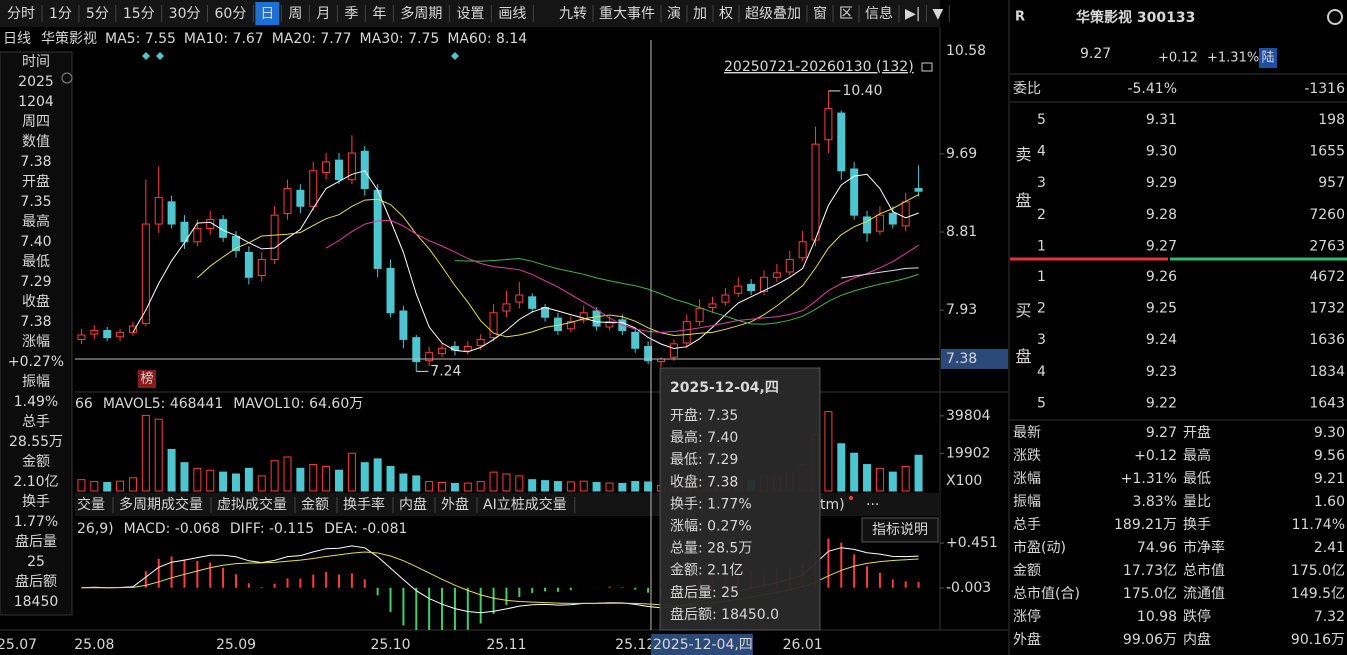 Image resolution: width=1347 pixels, height=655 pixels. What do you see at coordinates (36, 602) in the screenshot?
I see `info-value: 18450` at bounding box center [36, 602].